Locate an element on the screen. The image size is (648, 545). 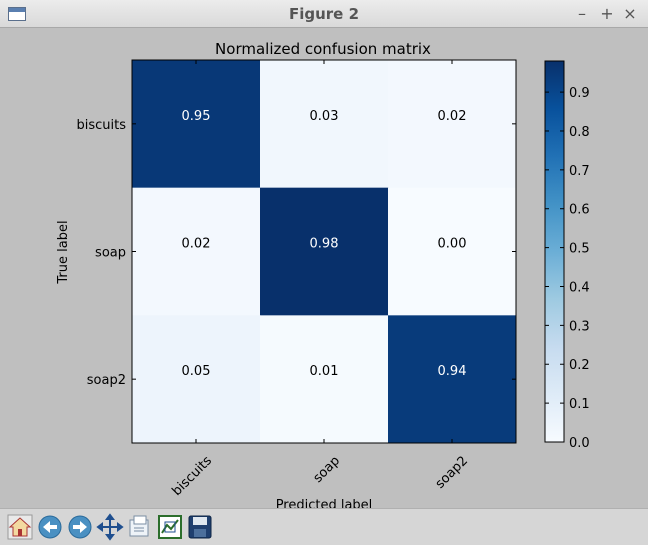
colorbar-tick-label: 0.2 is located at coordinates (579, 365).